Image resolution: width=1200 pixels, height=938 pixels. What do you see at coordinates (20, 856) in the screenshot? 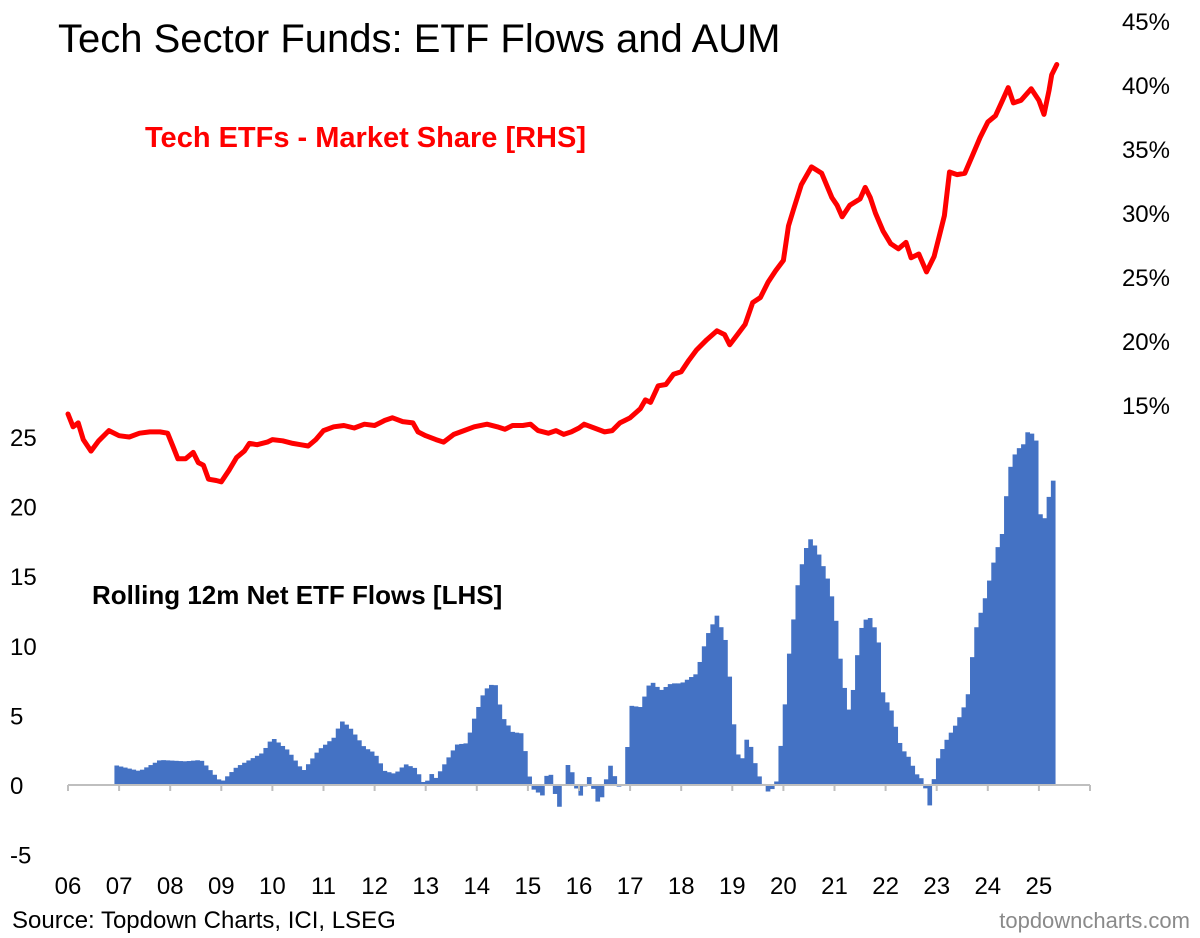
I see `left-tick-label: -5` at bounding box center [20, 856].